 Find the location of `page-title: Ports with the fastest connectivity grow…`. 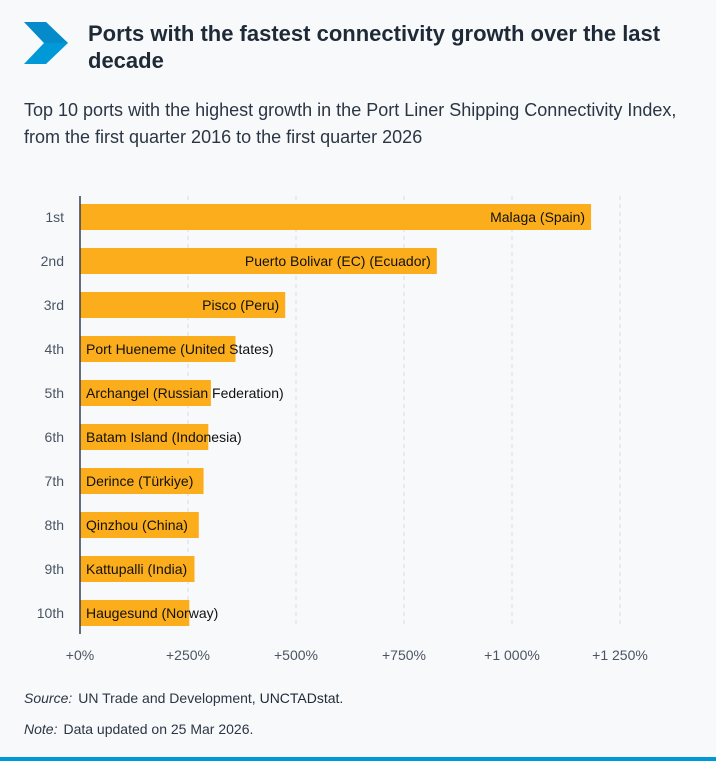

page-title: Ports with the fastest connectivity grow… is located at coordinates (374, 47).